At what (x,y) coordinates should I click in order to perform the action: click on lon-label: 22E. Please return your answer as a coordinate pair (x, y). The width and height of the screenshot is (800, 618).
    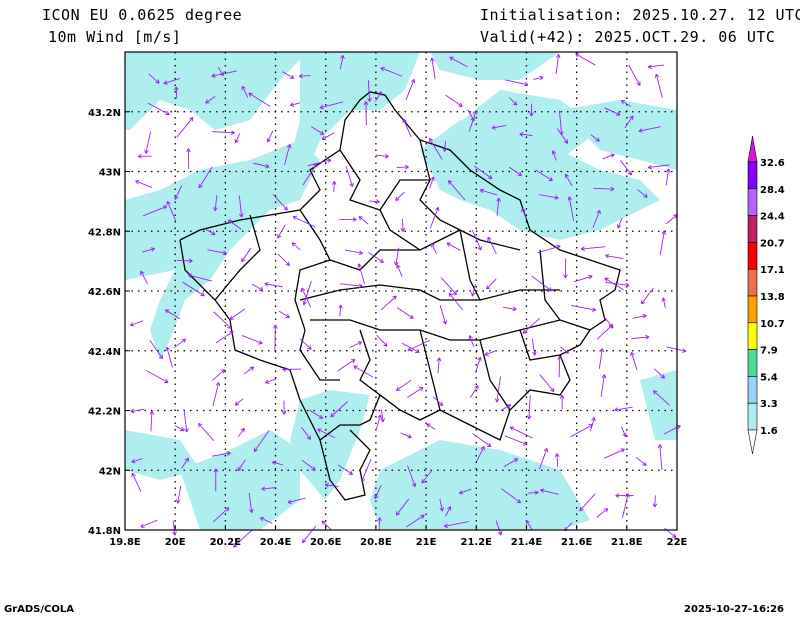
    Looking at the image, I should click on (677, 542).